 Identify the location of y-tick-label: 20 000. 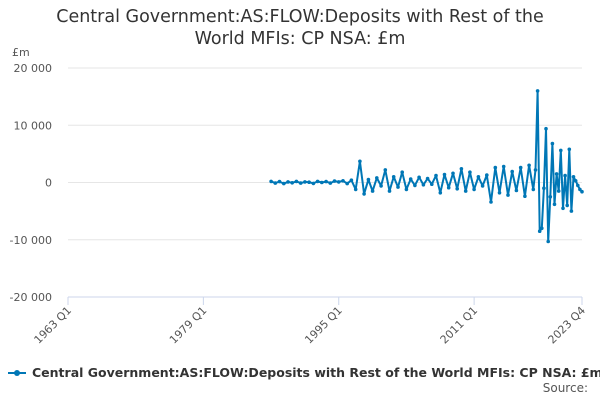
(33, 68).